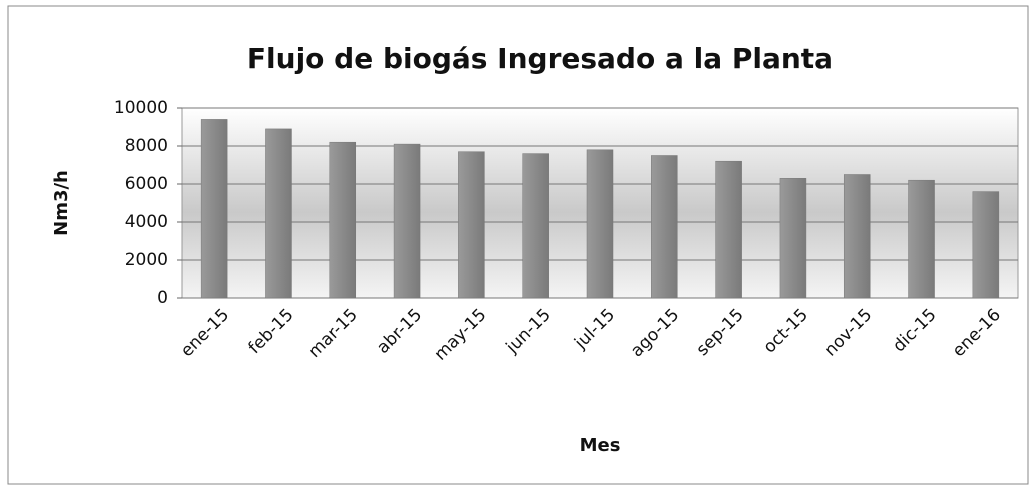 This screenshot has height=496, width=1036. Describe the element at coordinates (162, 298) in the screenshot. I see `y-tick-label: 0` at that location.